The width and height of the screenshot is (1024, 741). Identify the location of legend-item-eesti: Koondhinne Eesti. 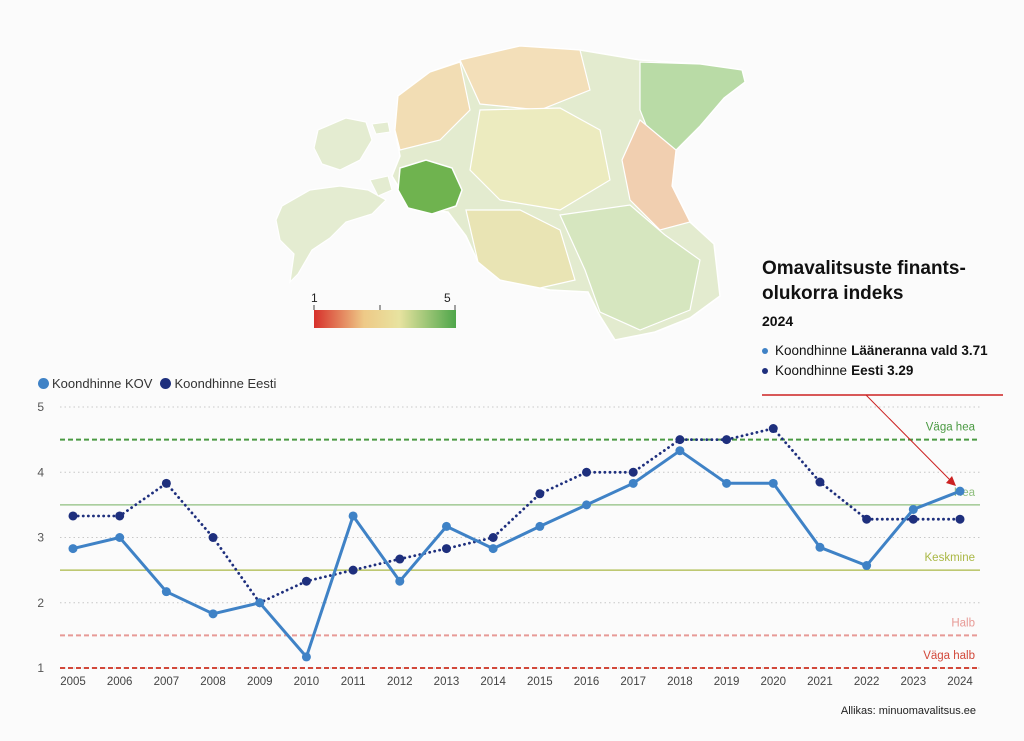
(218, 383).